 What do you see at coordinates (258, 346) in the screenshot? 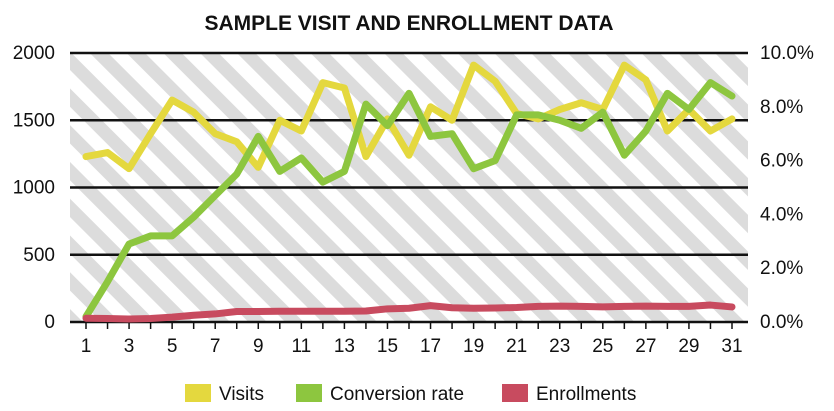
I see `x-tick-label: 9` at bounding box center [258, 346].